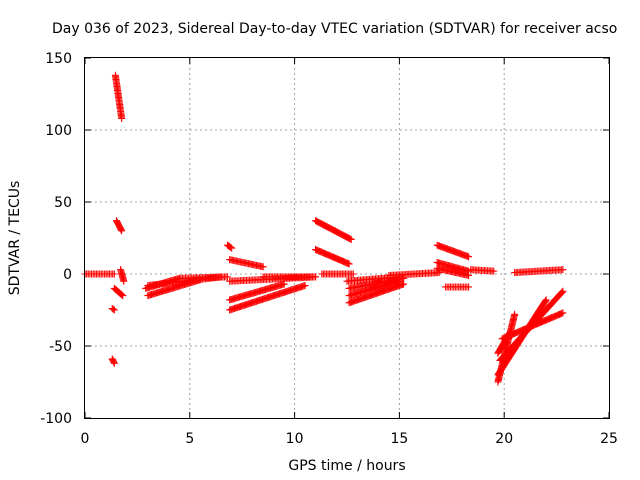 Image resolution: width=640 pixels, height=480 pixels. Describe the element at coordinates (399, 439) in the screenshot. I see `x-tick-label: 15` at that location.